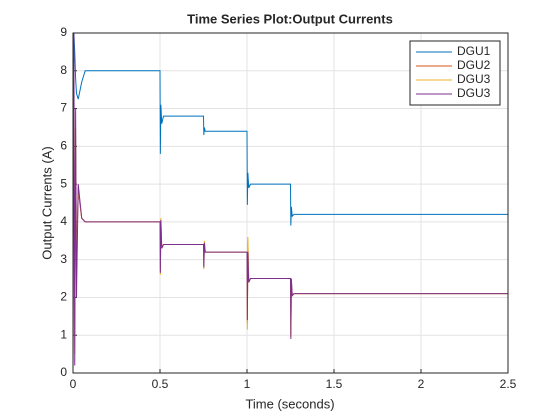 The width and height of the screenshot is (560, 420). Describe the element at coordinates (474, 65) in the screenshot. I see `legend-label: DGU2` at that location.